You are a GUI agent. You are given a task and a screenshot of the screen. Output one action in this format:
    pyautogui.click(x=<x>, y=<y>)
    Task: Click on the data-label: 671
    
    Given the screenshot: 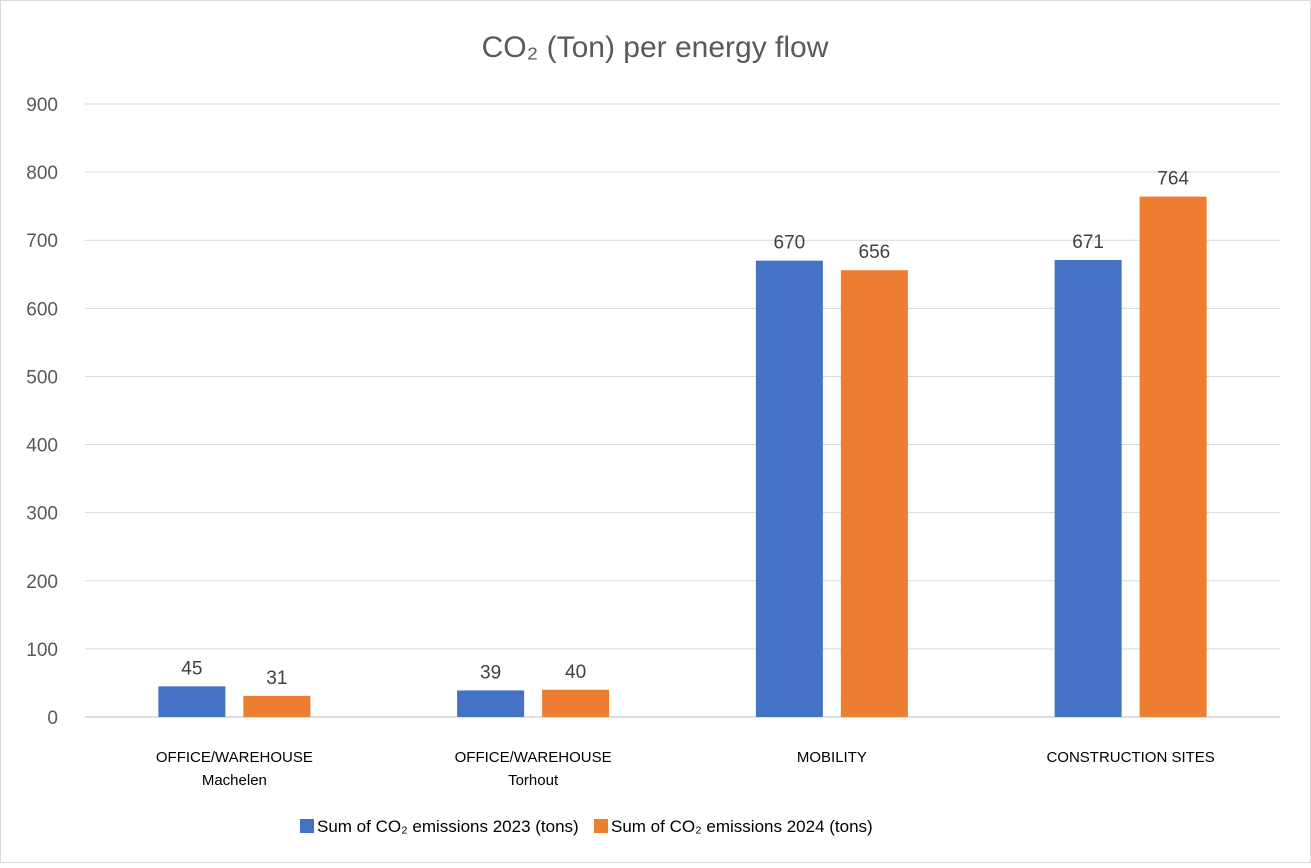 What is the action you would take?
    pyautogui.click(x=1088, y=242)
    